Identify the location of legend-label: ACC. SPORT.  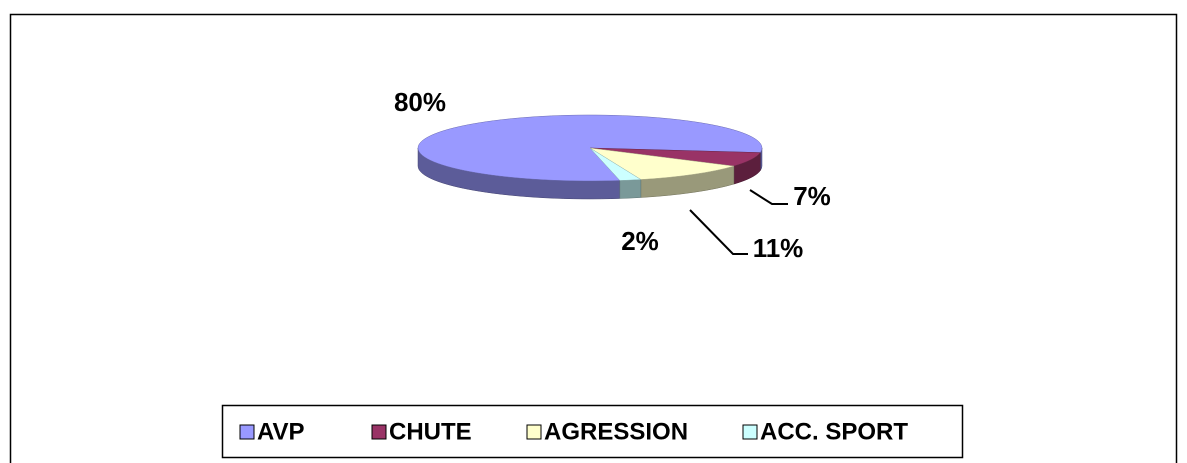
(834, 431).